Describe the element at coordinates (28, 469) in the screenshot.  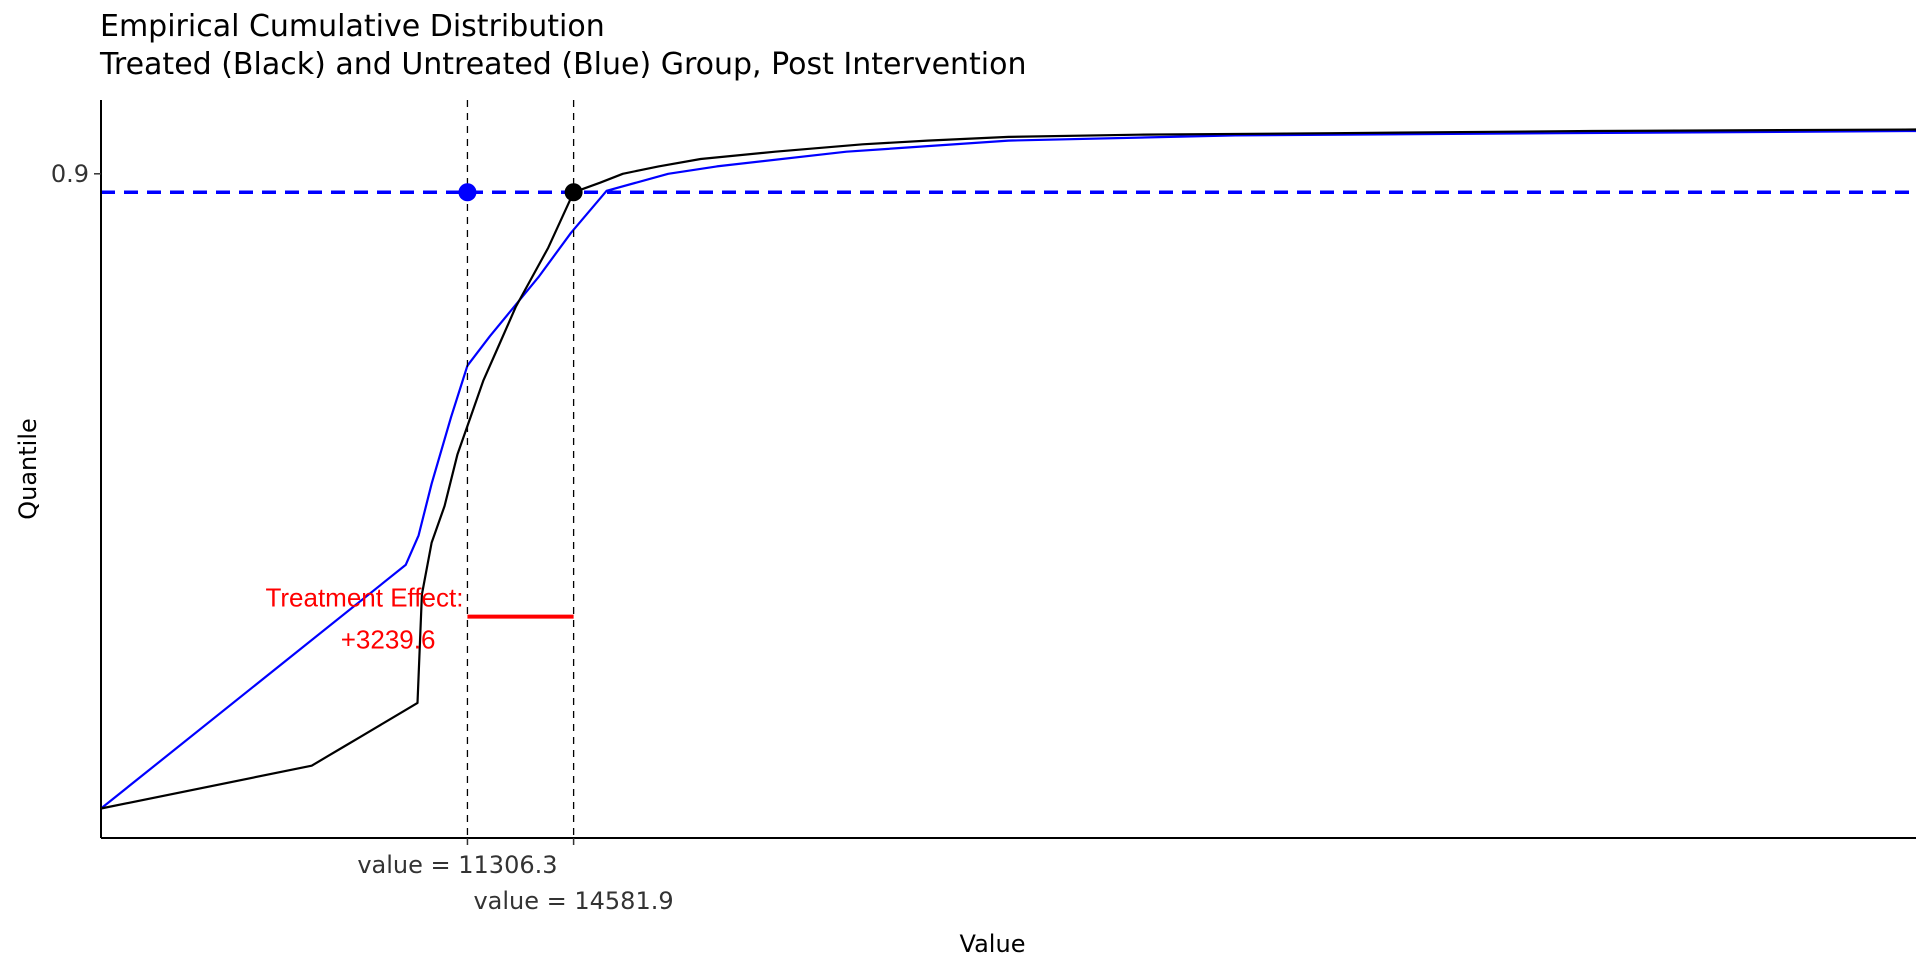
I see `y-axis-title: Quantile` at that location.